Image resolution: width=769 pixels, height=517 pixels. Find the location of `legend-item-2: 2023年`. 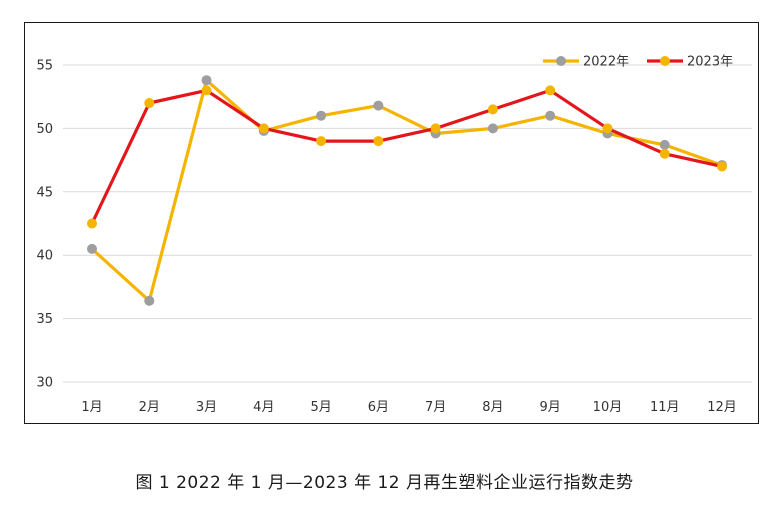

legend-item-2: 2023年 is located at coordinates (690, 62).